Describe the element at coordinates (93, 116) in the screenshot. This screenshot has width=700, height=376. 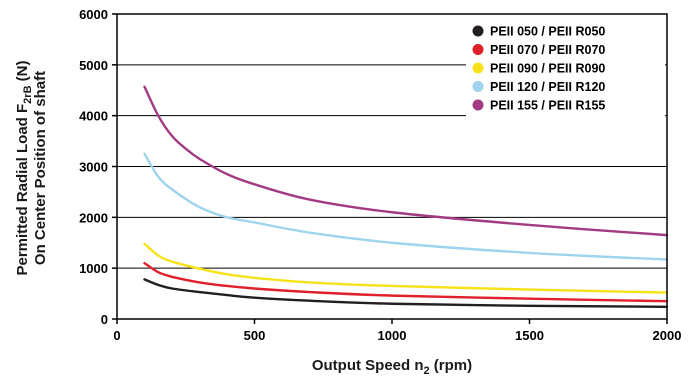
I see `y-tick-label: 4000` at that location.